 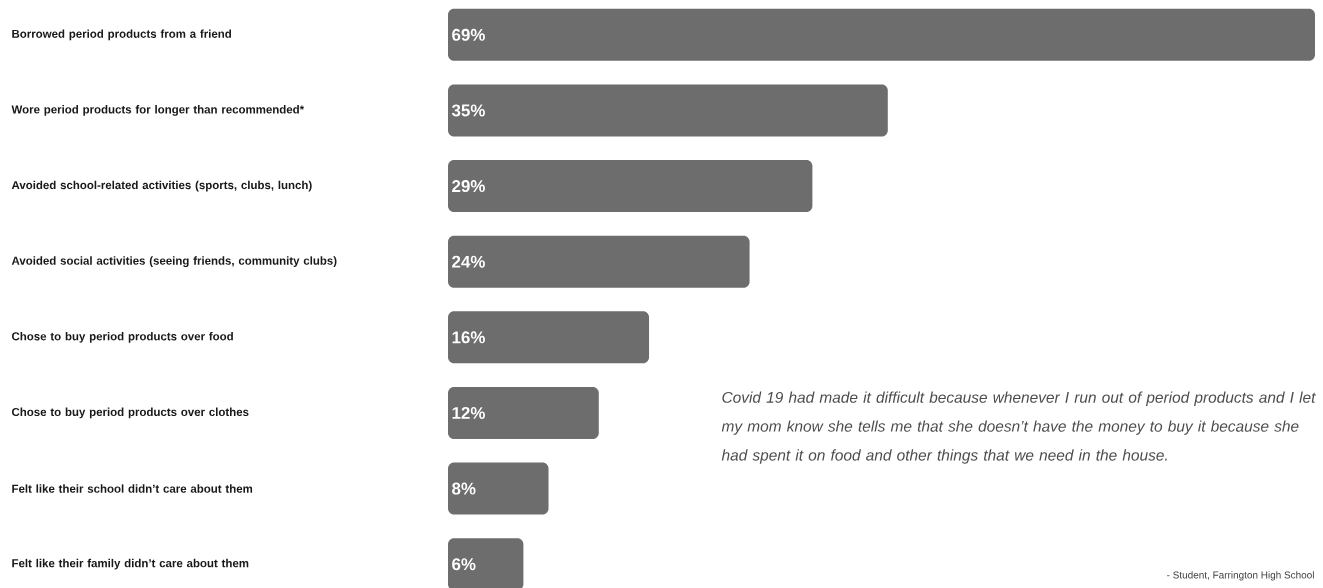 What do you see at coordinates (122, 337) in the screenshot?
I see `y-tick-label: Chose to buy period products over food` at bounding box center [122, 337].